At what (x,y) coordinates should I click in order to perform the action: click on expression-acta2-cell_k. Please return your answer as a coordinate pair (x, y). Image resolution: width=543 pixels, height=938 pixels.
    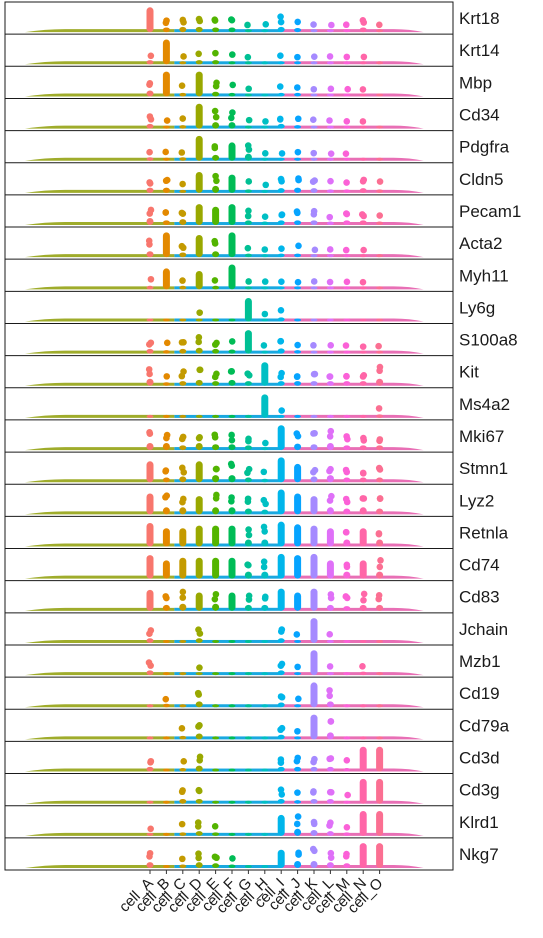
    Looking at the image, I should click on (314, 252).